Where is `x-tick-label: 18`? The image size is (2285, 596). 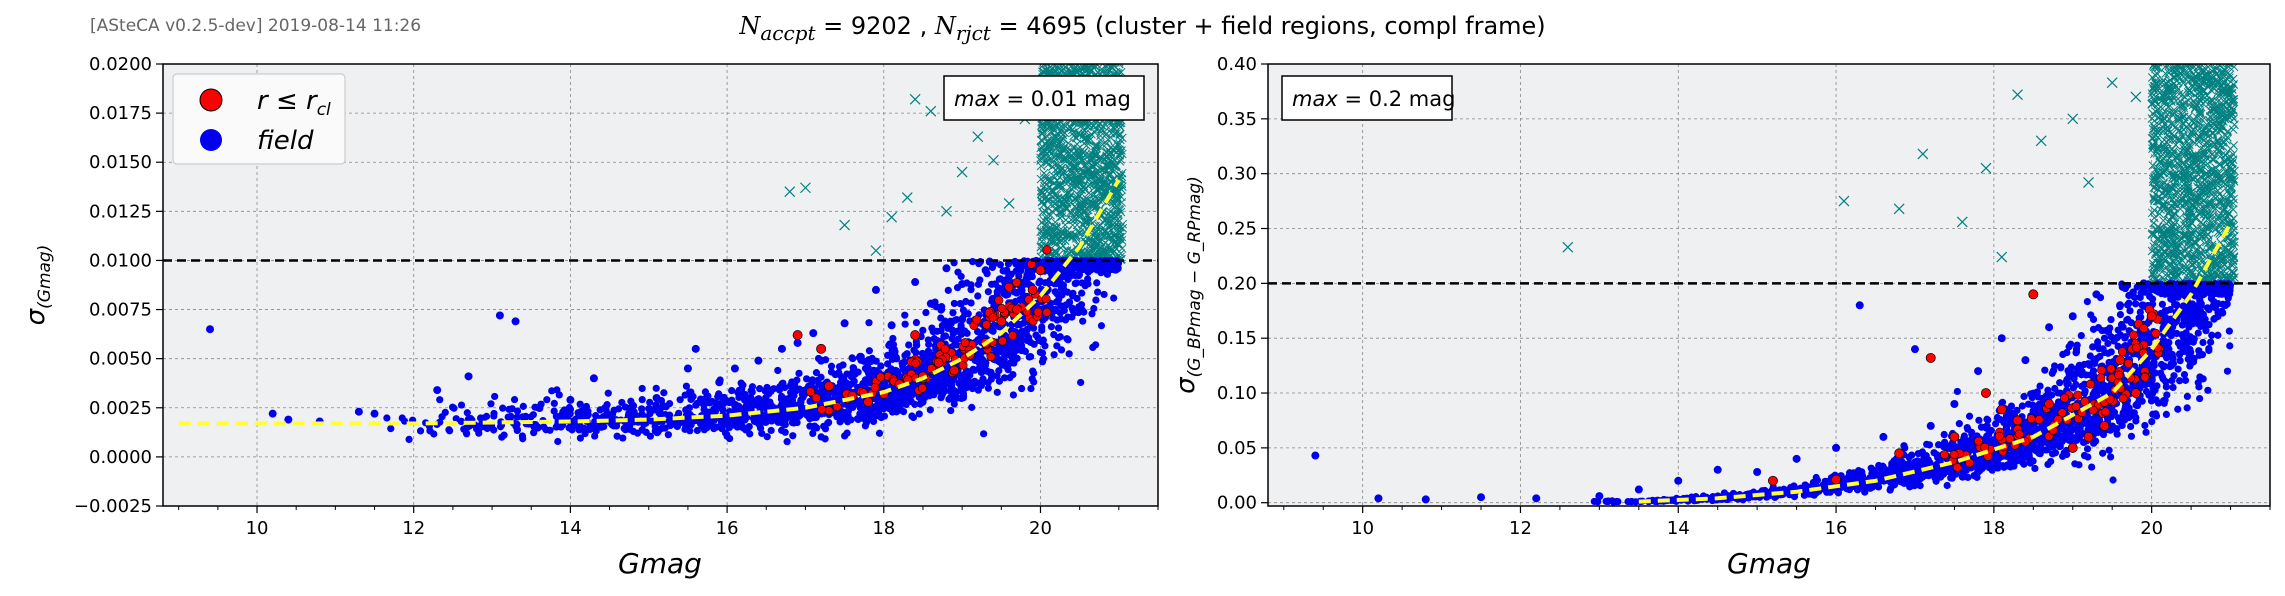
x-tick-label: 18 is located at coordinates (883, 528).